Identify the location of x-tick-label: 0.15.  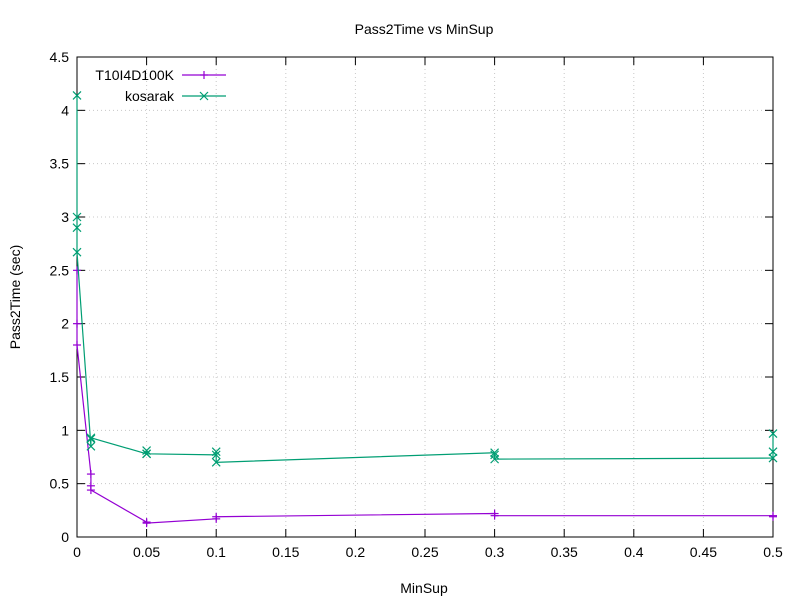
(285, 552).